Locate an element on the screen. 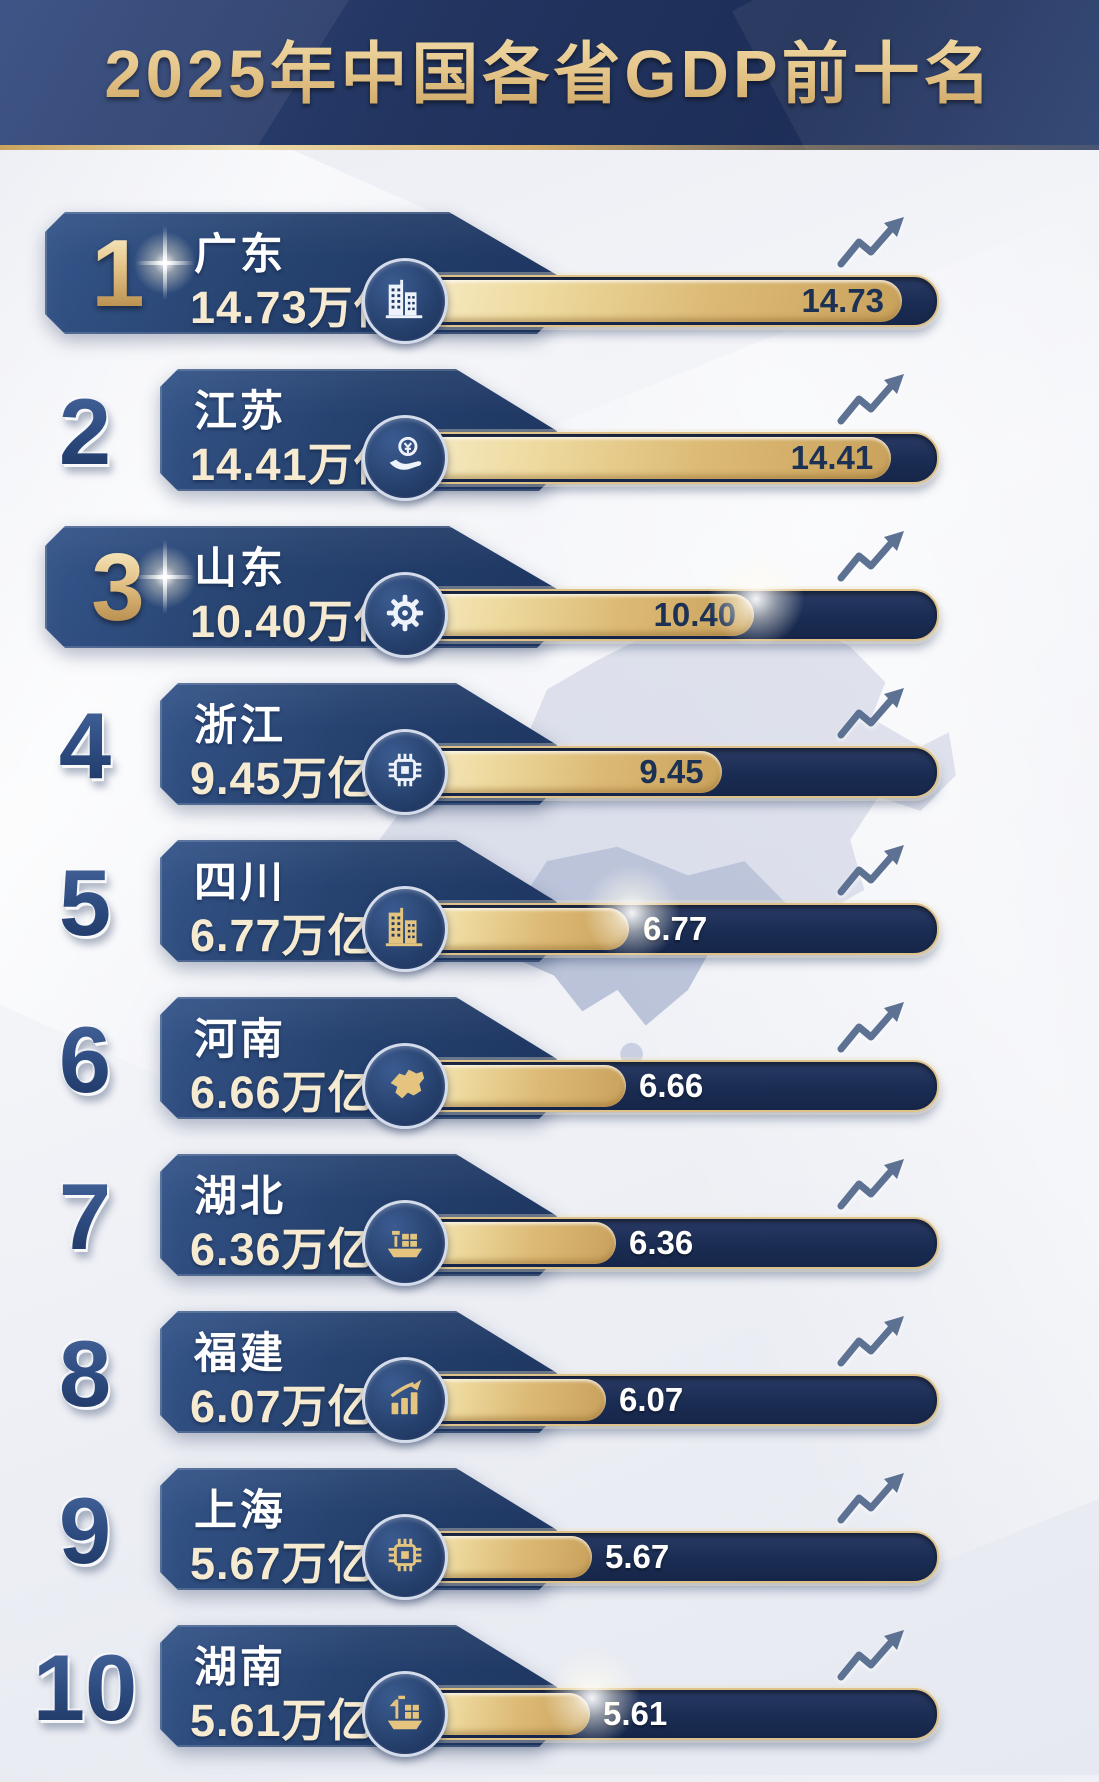 The height and width of the screenshot is (1782, 1099). gdp-bar-track: 6.36 is located at coordinates (666, 1243).